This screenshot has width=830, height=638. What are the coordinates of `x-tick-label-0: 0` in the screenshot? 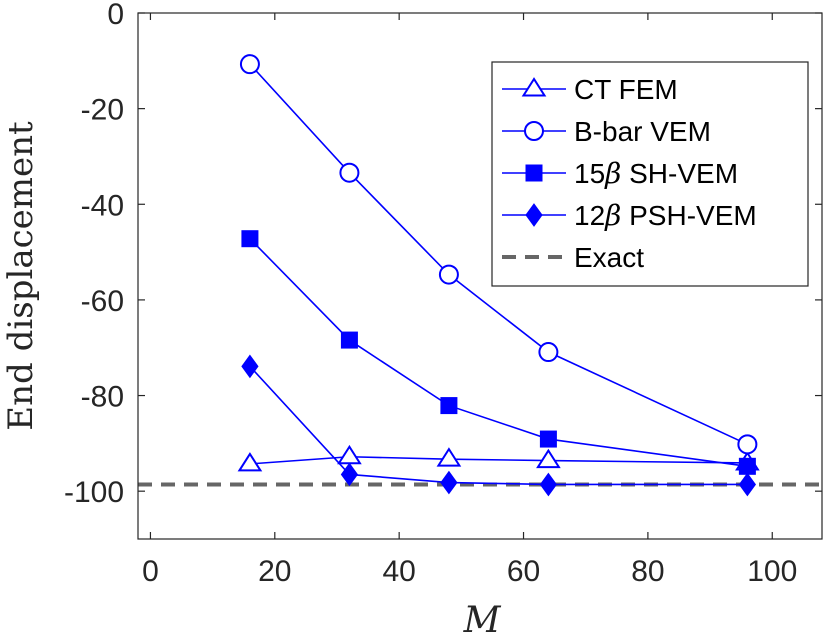 It's located at (150, 571).